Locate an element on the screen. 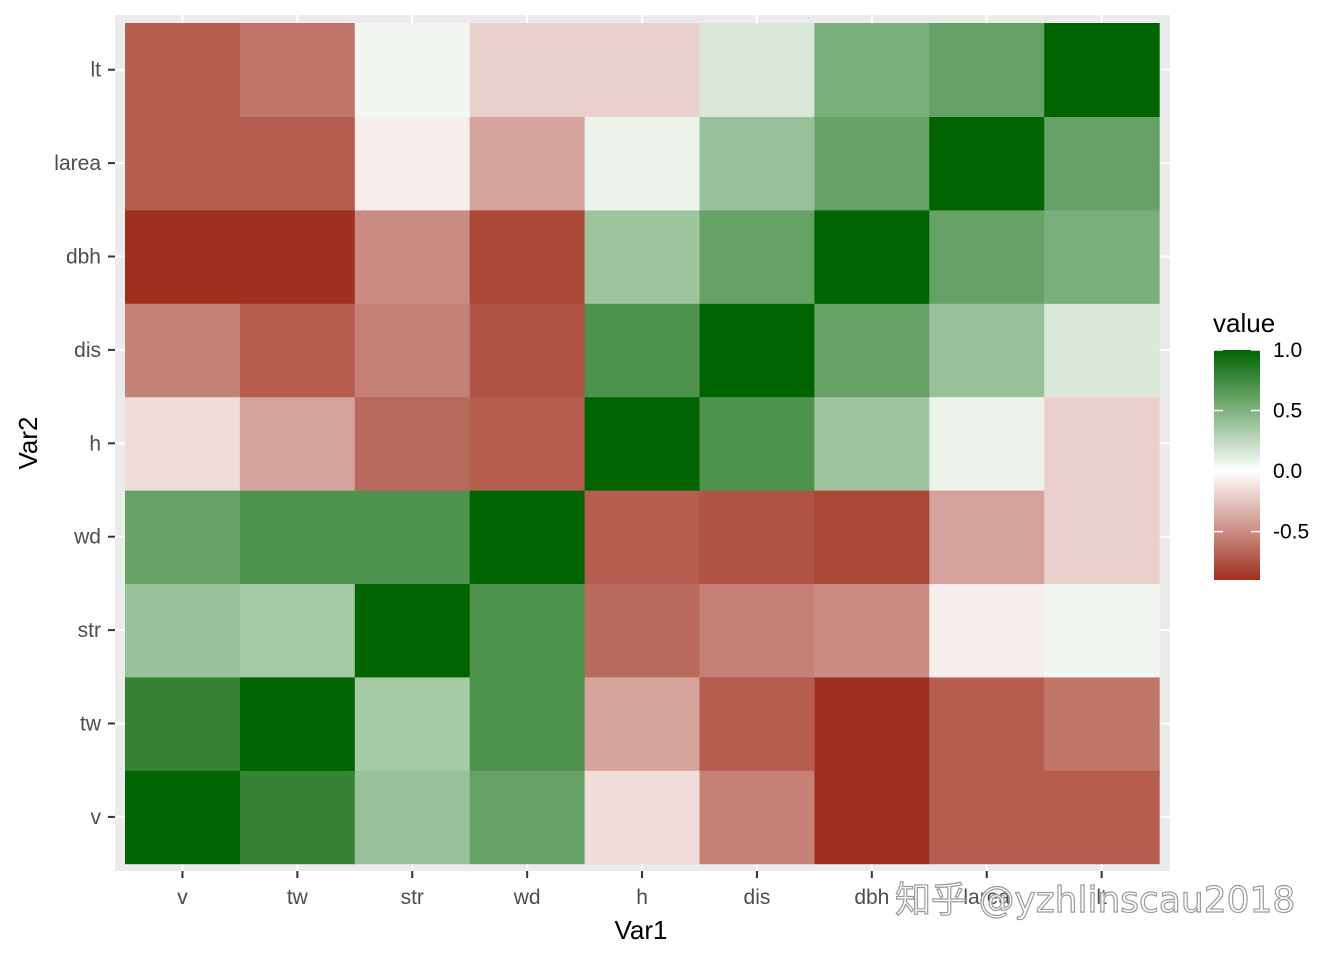 The height and width of the screenshot is (960, 1344). heatmap-cell-dis-str is located at coordinates (757, 630).